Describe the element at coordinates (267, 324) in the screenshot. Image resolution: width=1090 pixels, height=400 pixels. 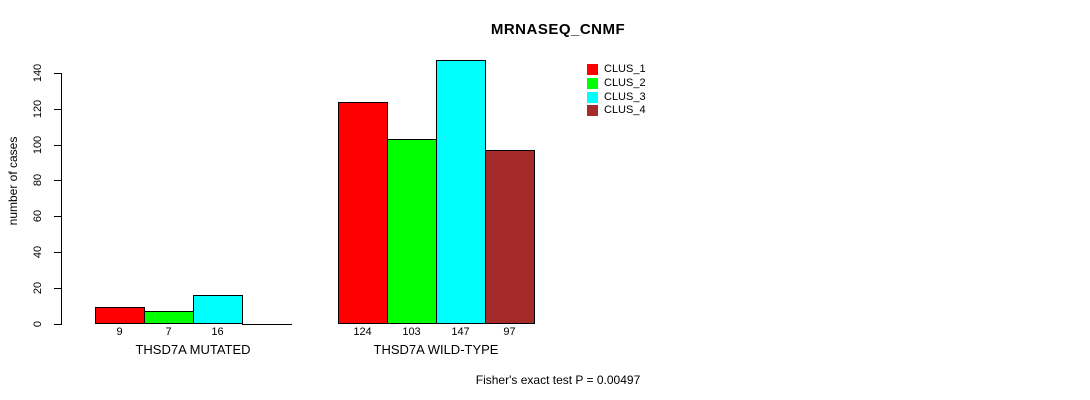
I see `bar-clus_4-zero` at that location.